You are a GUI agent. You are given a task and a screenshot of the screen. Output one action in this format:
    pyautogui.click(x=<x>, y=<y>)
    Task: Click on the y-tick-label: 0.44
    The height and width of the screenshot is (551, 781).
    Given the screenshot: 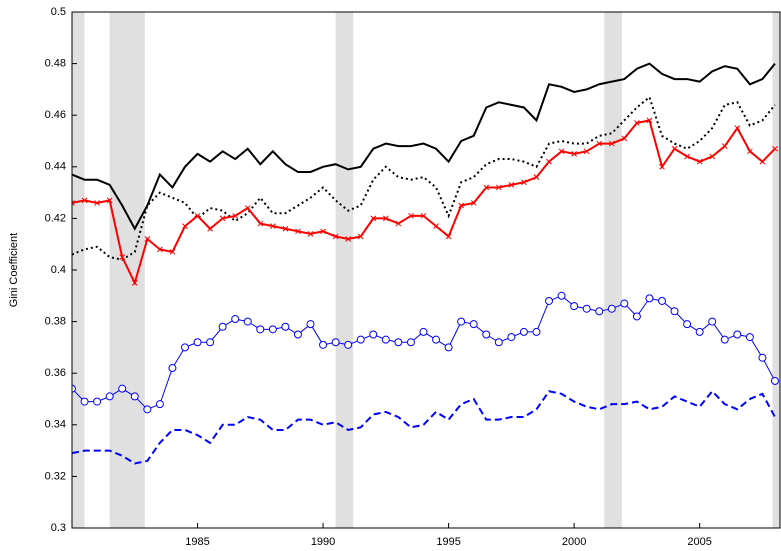 What is the action you would take?
    pyautogui.click(x=55, y=167)
    